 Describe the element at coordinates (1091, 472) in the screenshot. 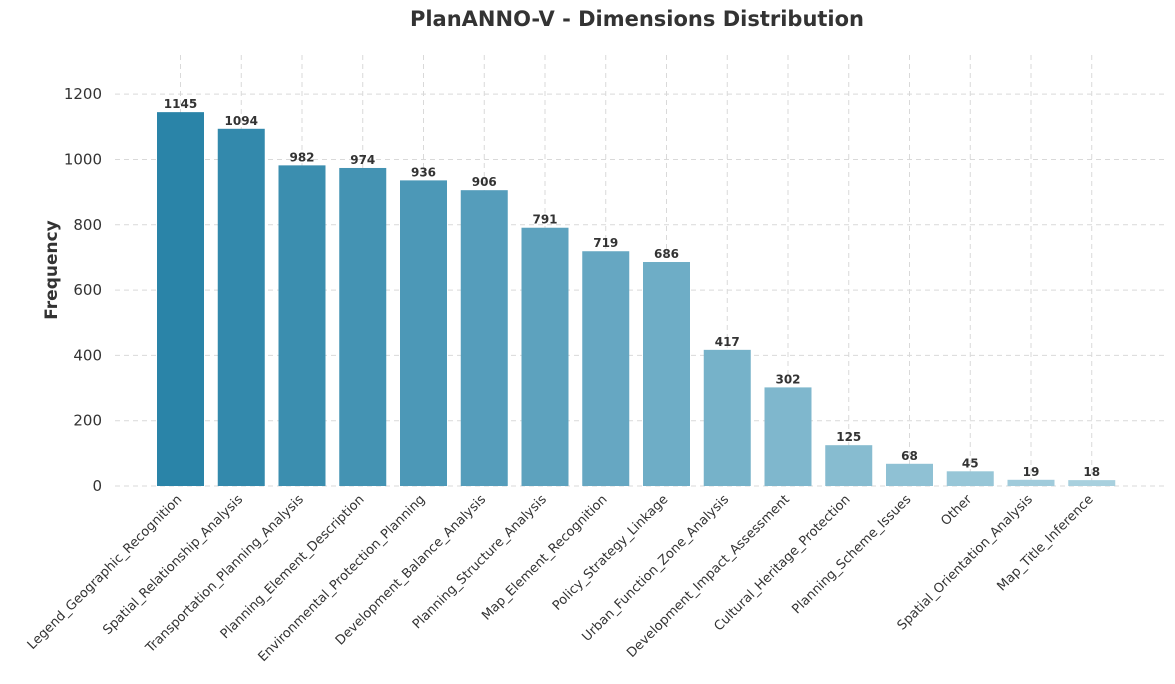

I see `bar-value-label: 18` at that location.